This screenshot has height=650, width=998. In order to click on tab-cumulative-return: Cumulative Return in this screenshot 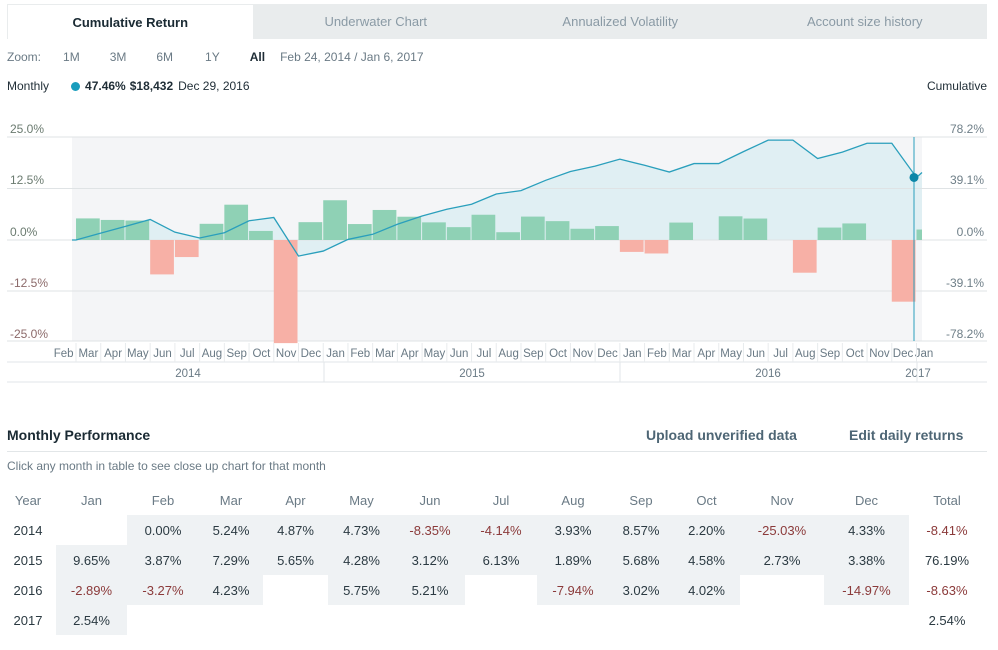, I will do `click(130, 21)`.